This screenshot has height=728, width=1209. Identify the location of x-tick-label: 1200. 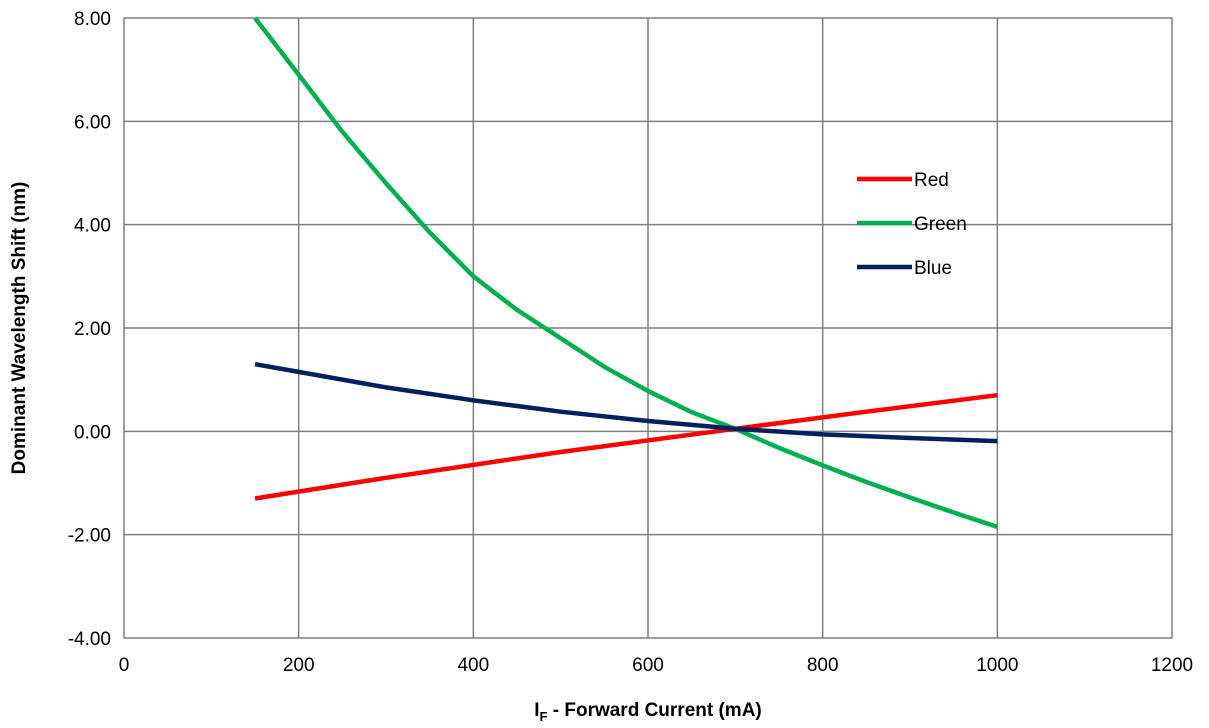
(1172, 665).